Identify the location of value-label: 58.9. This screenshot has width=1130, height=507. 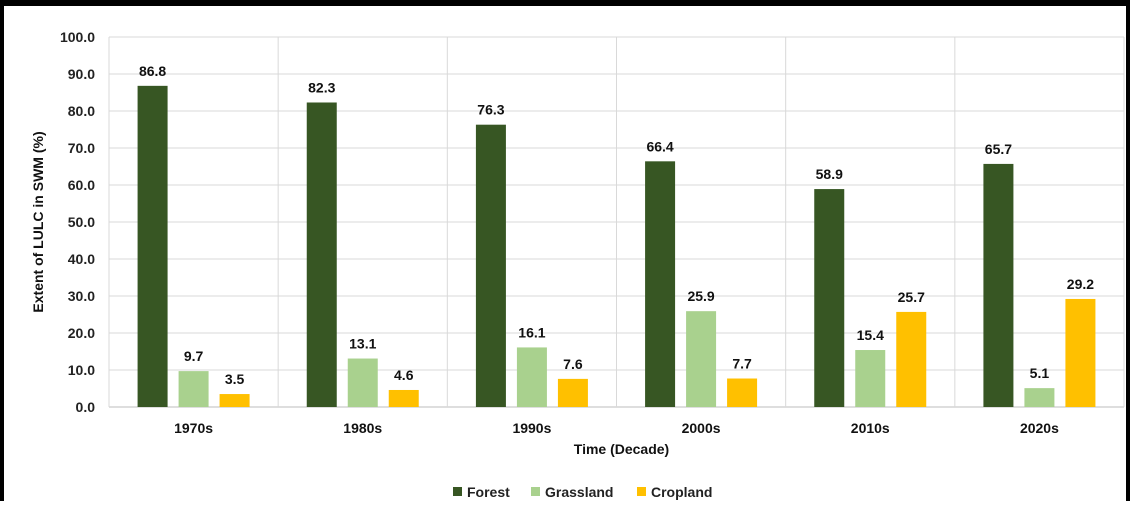
(829, 174).